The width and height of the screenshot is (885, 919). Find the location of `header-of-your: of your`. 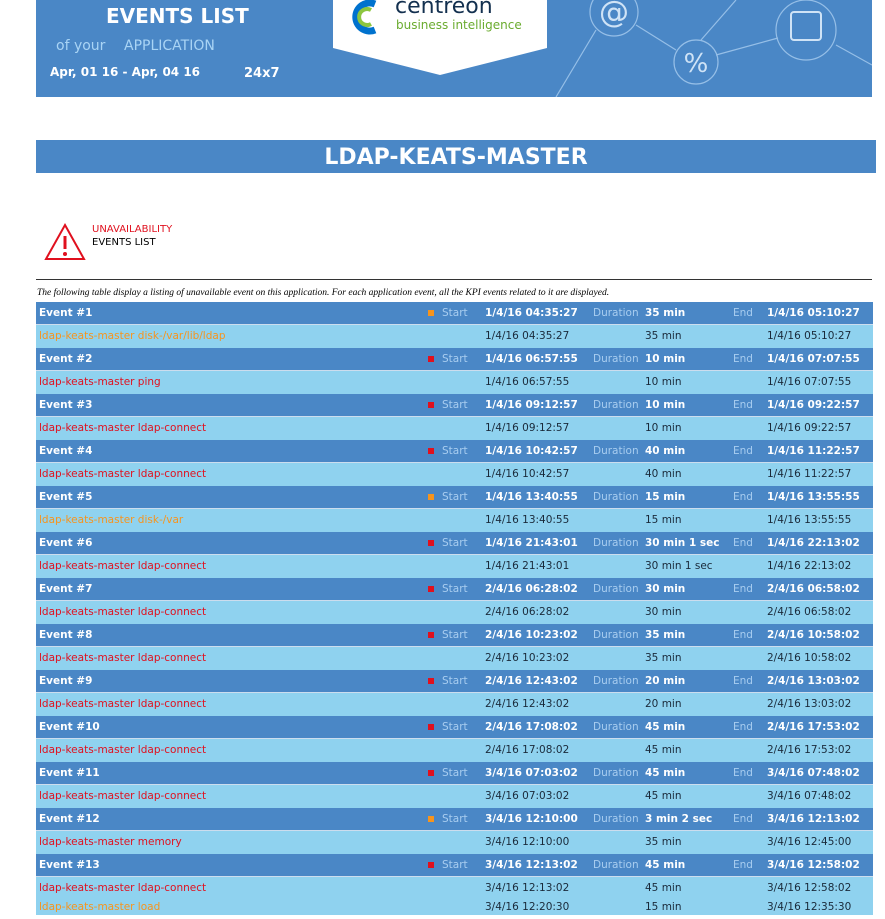

header-of-your: of your is located at coordinates (81, 46).